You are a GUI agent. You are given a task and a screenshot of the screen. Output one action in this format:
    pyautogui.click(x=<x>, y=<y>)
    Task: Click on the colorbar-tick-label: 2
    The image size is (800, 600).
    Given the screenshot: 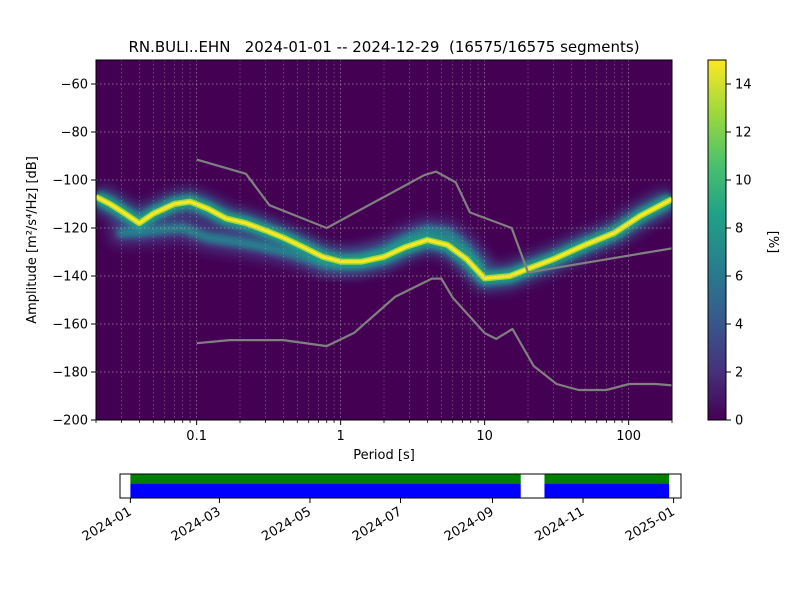 What is the action you would take?
    pyautogui.click(x=739, y=373)
    